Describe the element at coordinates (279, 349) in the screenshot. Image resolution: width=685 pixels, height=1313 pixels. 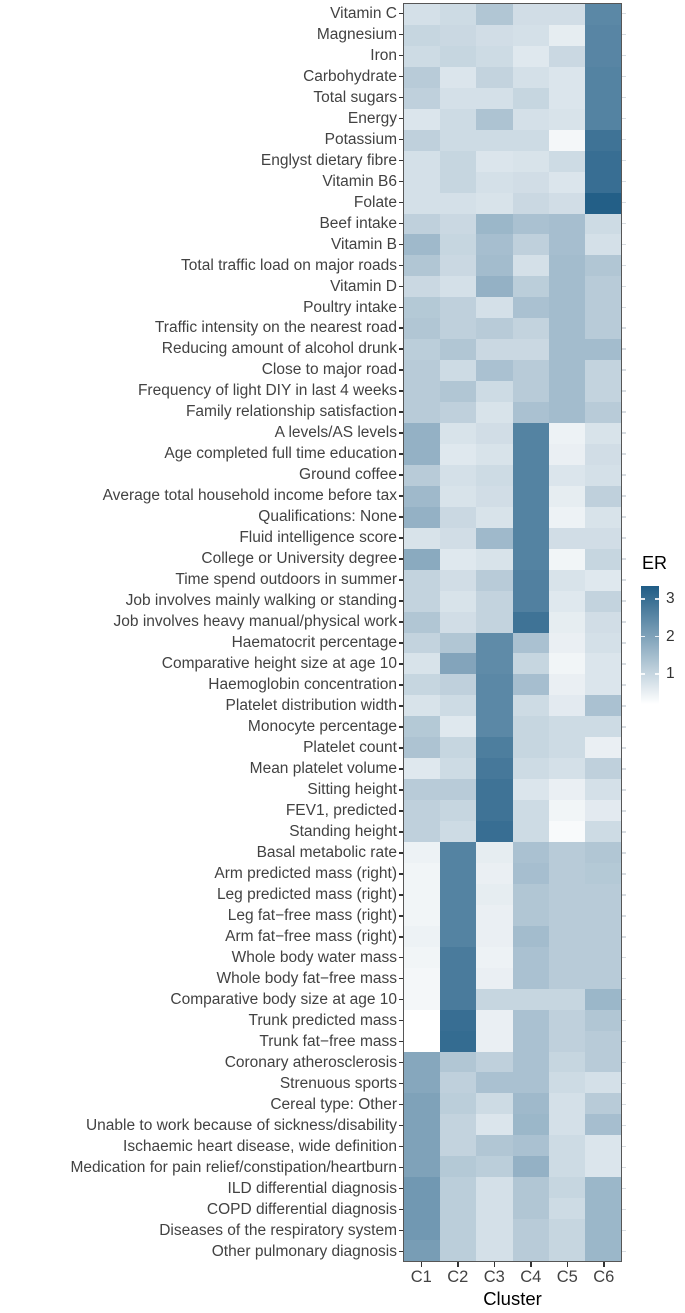
I see `y-axis-label: Reducing amount of alcohol drunk` at that location.